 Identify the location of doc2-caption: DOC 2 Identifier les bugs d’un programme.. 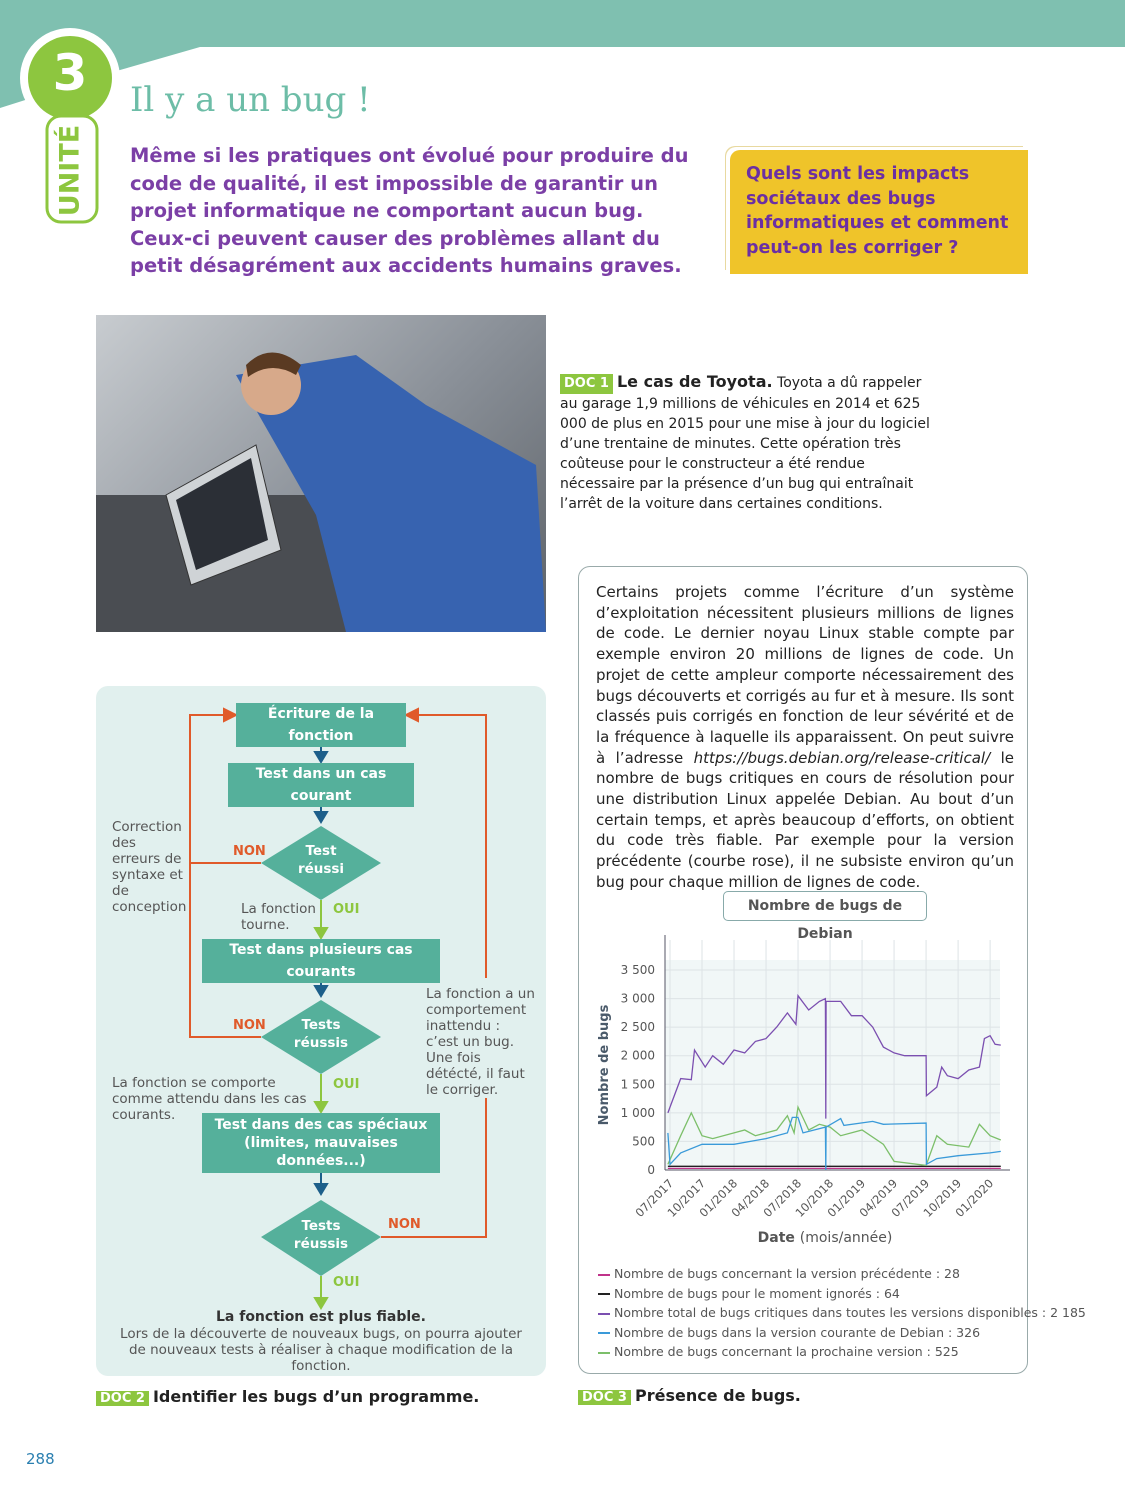
(287, 1396).